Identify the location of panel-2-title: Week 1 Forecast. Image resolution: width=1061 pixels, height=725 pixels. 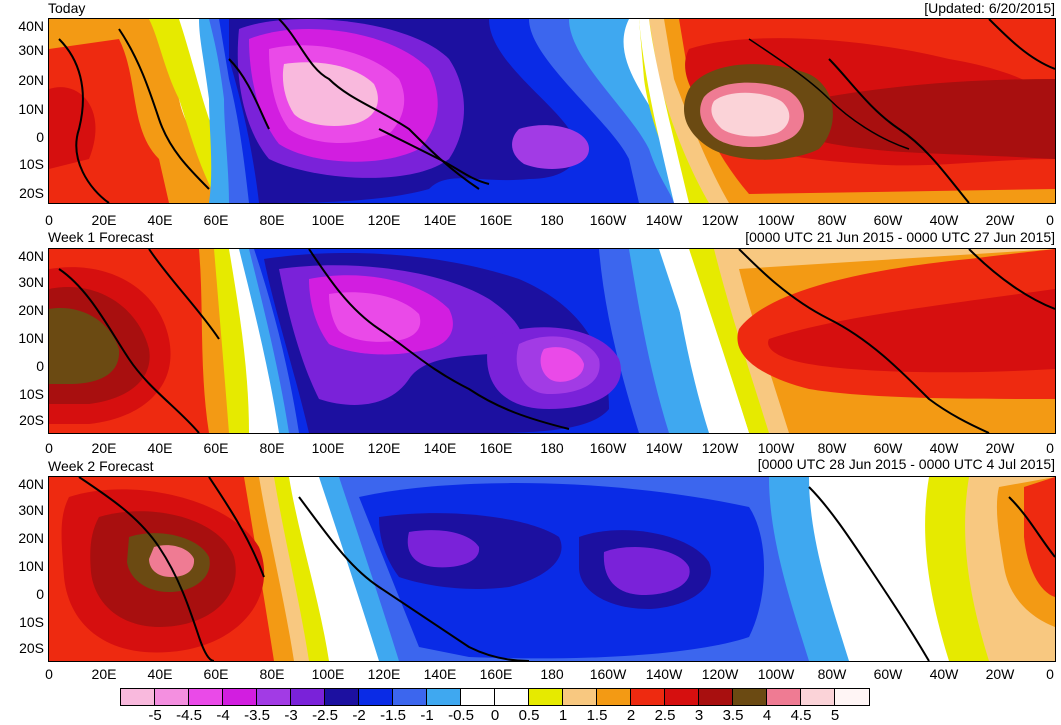
(101, 237).